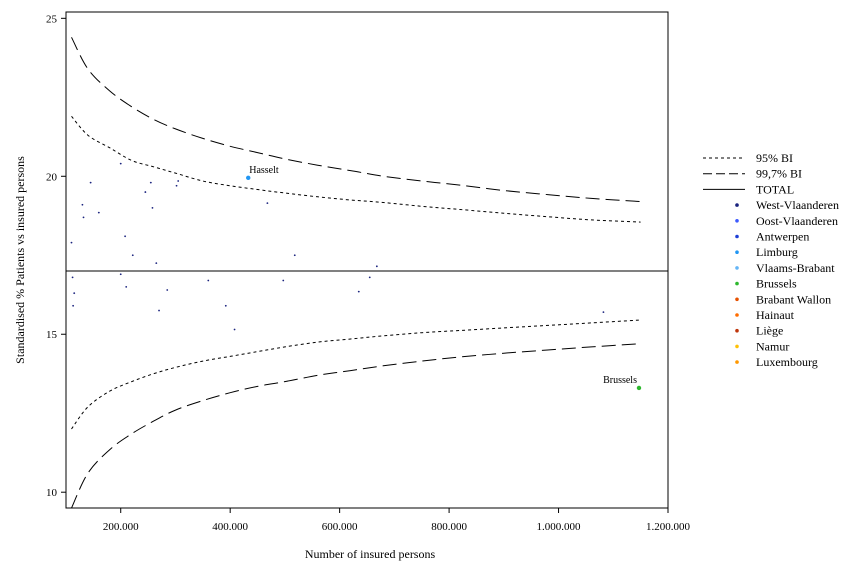  I want to click on legend-label: Brabant Wallon, so click(793, 299).